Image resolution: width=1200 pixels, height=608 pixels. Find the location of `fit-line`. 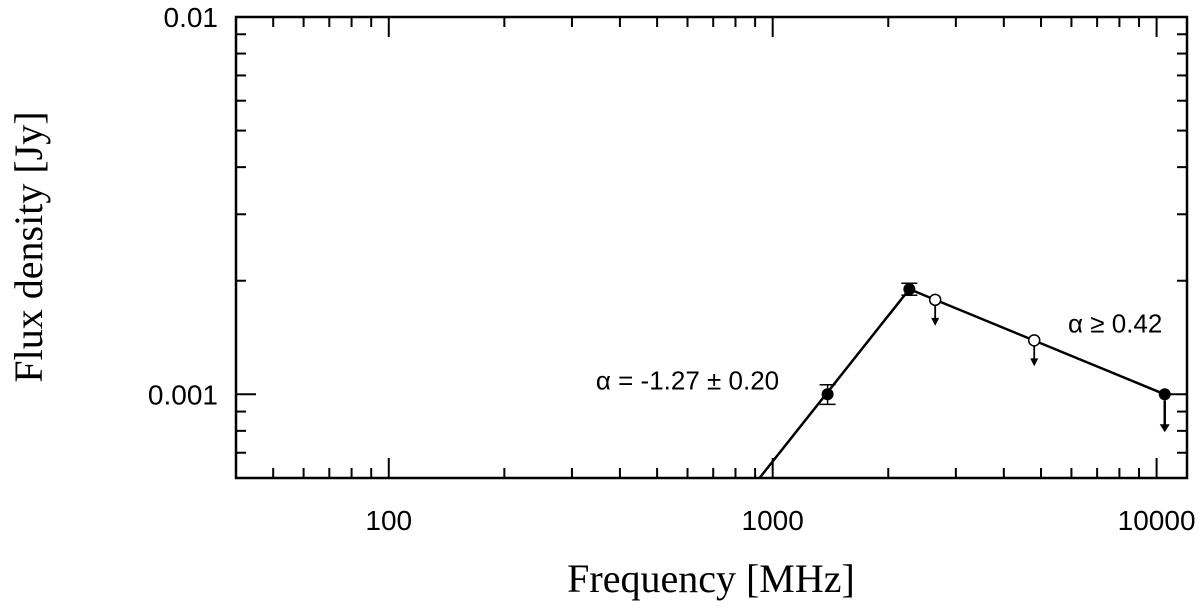

fit-line is located at coordinates (834, 383).